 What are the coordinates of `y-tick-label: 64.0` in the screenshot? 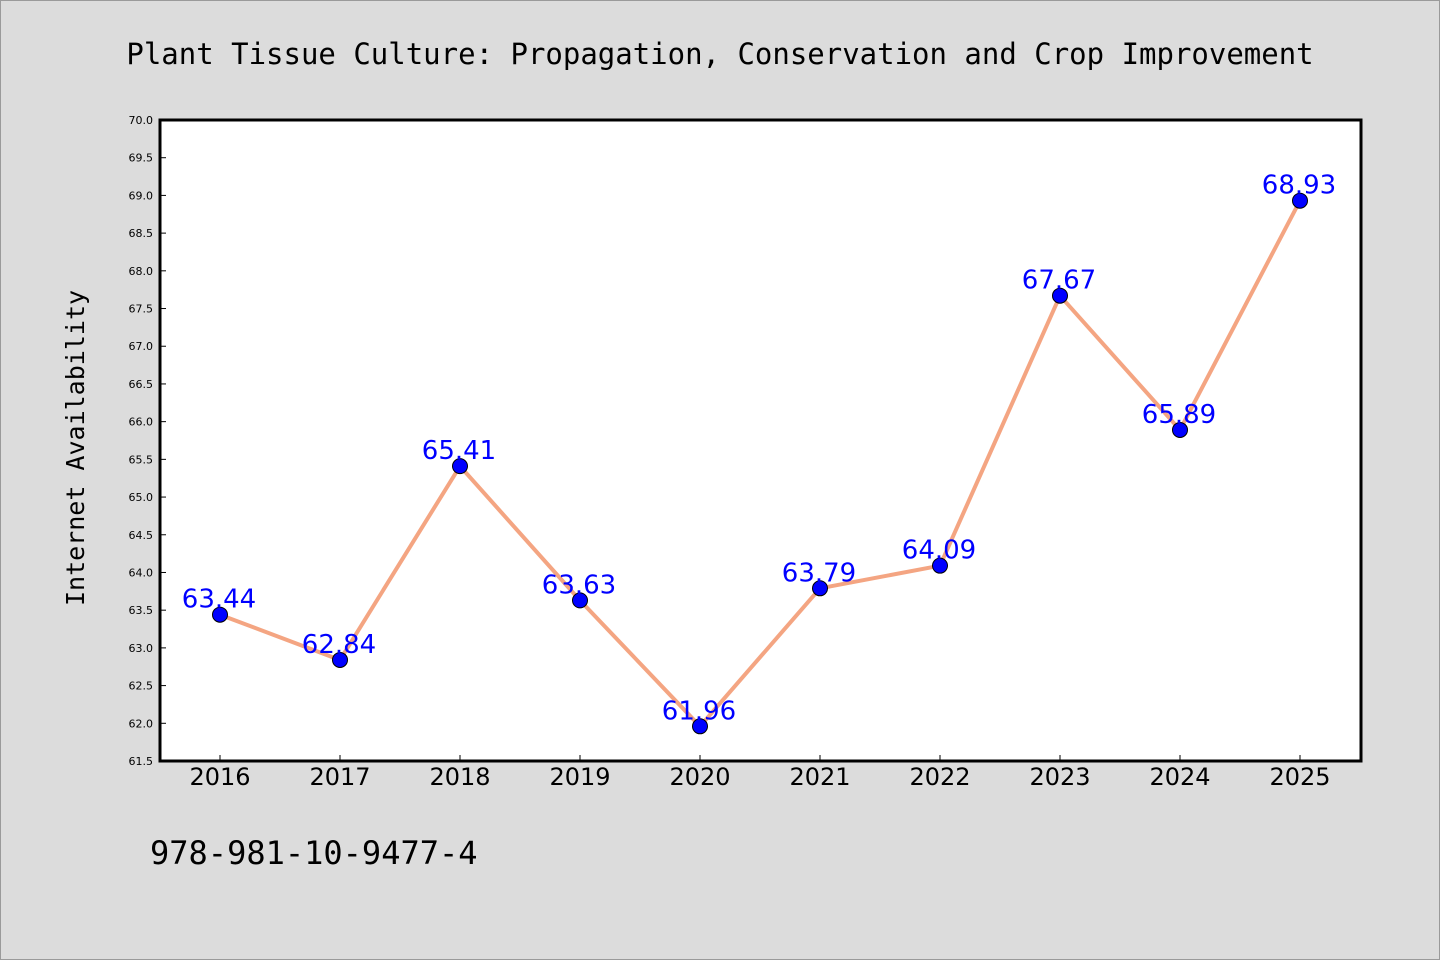 It's located at (141, 572).